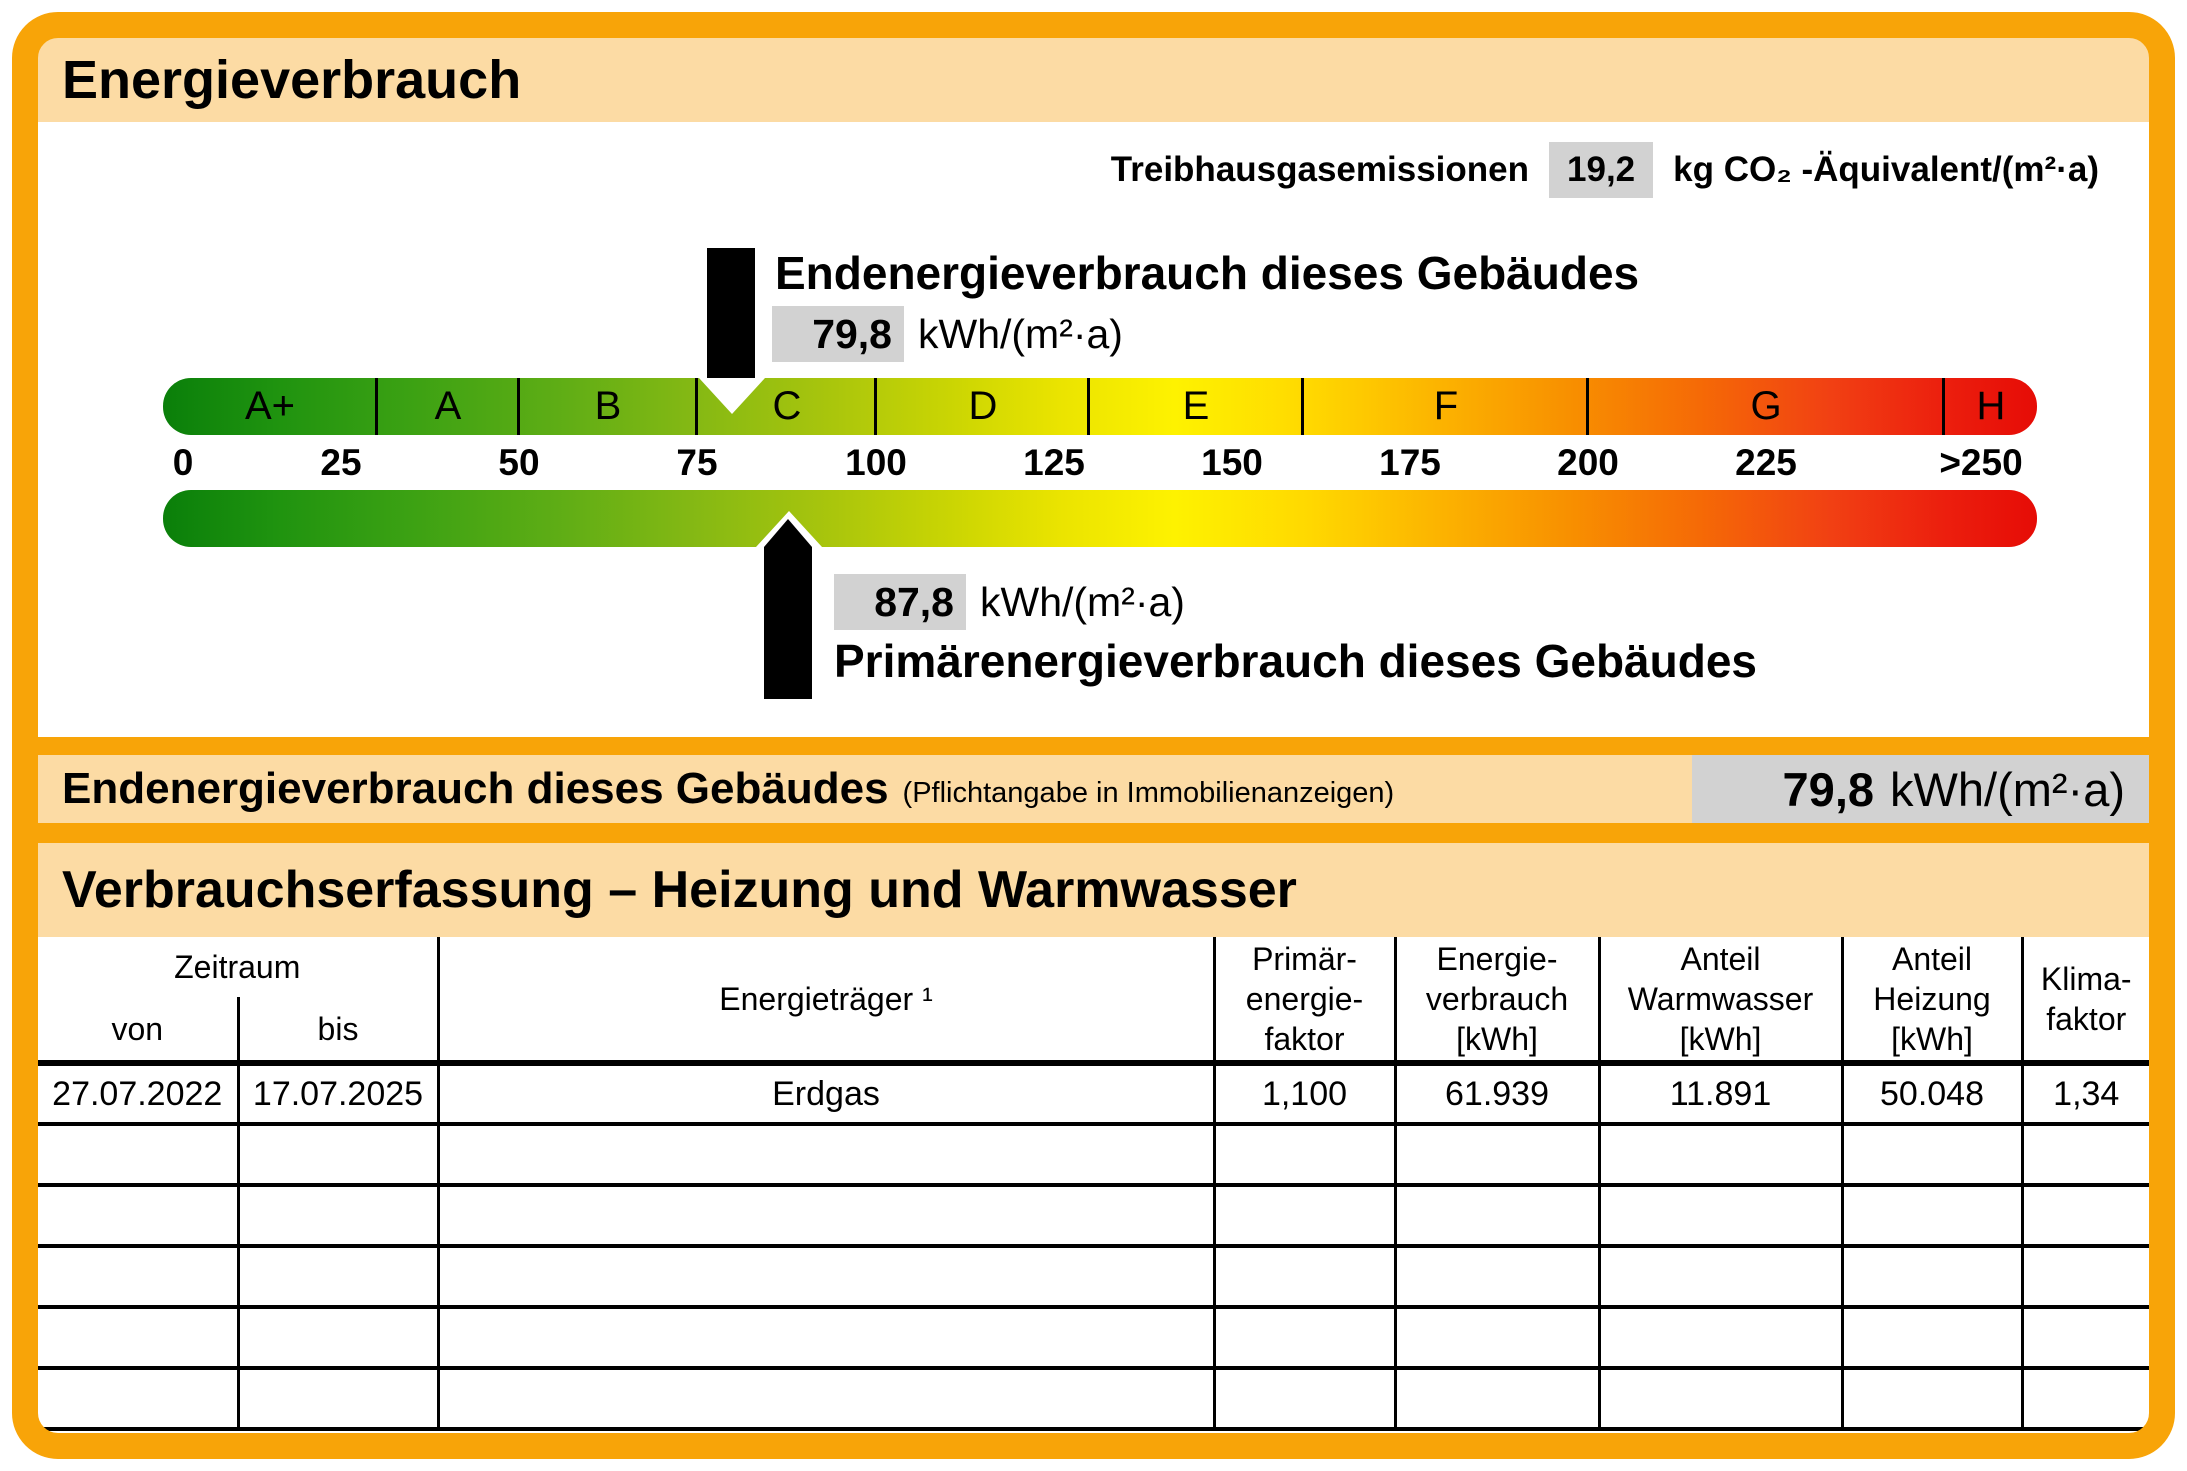 Image resolution: width=2187 pixels, height=1471 pixels. I want to click on class-label-h: H, so click(1991, 406).